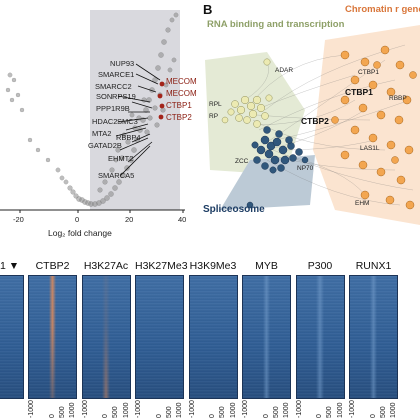 Image resolution: width=420 pixels, height=420 pixels. I want to click on node-label-ctbp2: CTBP2, so click(315, 121).